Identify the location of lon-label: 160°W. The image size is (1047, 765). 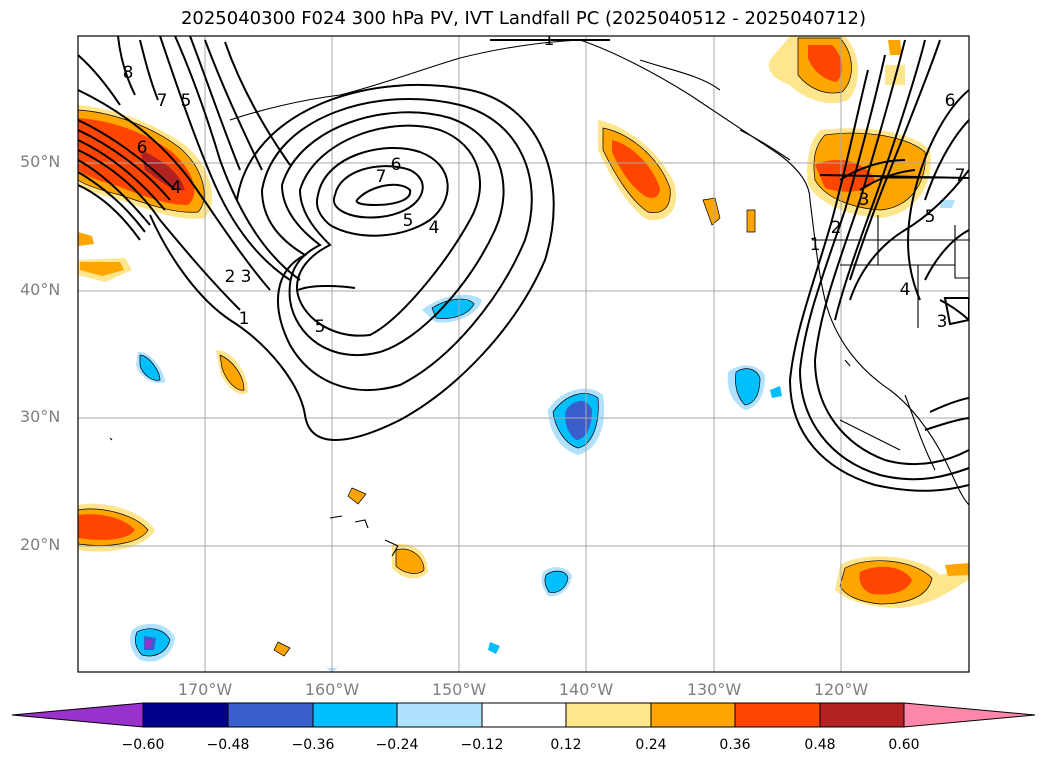
(332, 689).